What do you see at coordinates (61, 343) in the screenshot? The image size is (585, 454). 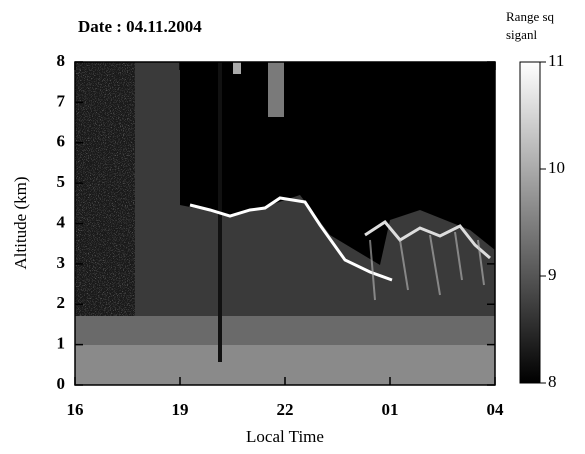 I see `y-tick-label: 1` at bounding box center [61, 343].